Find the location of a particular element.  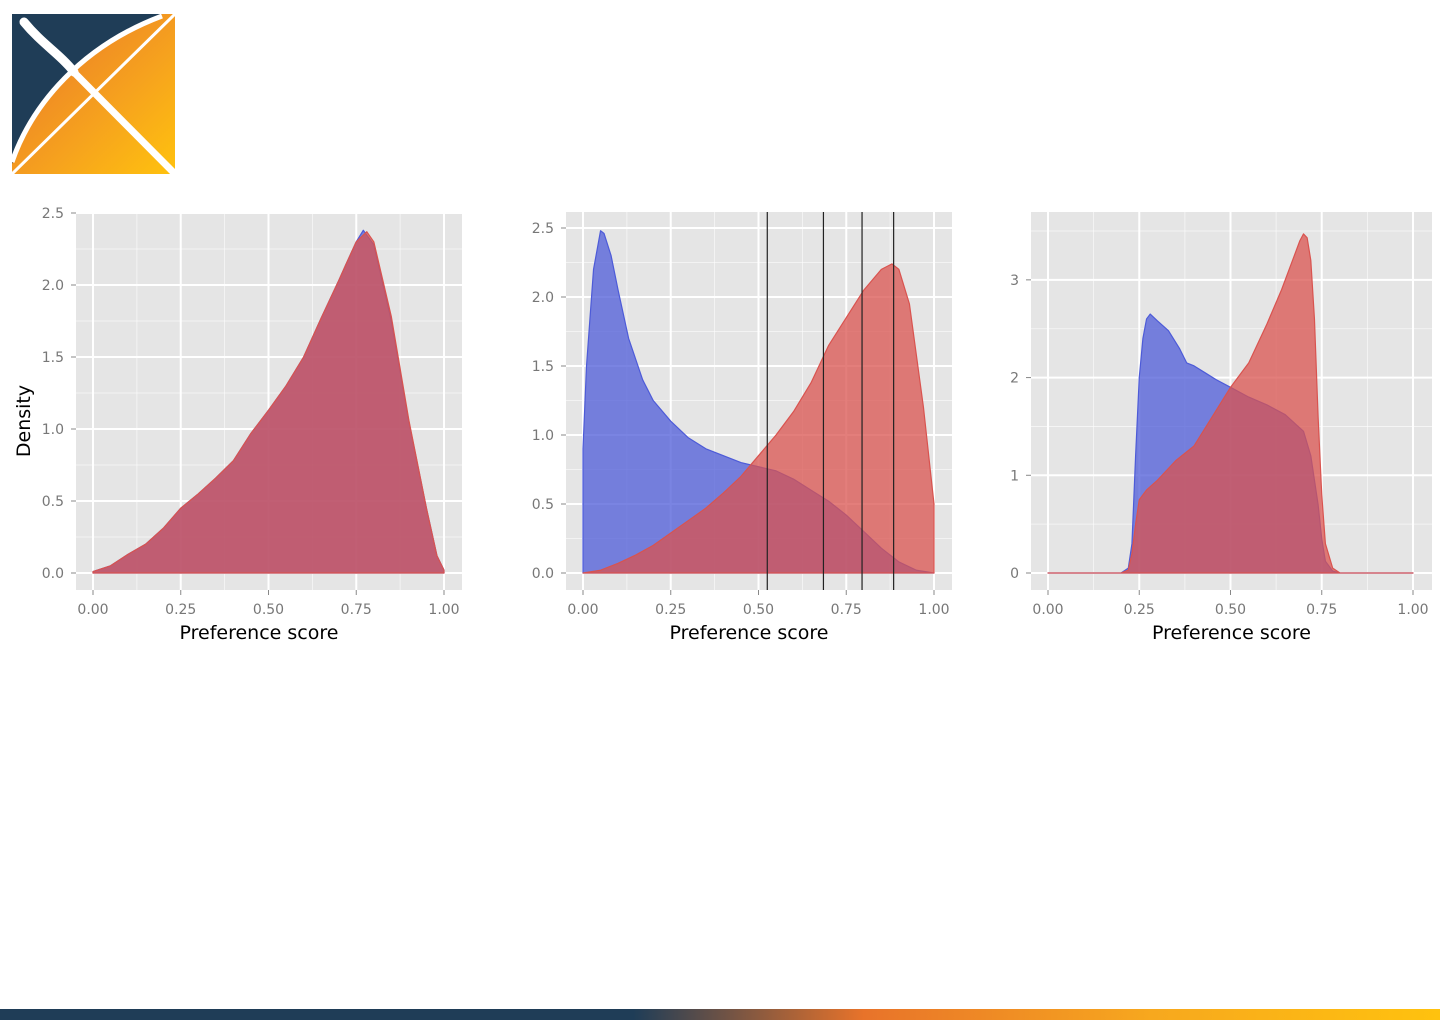

y-tick-label: 0 is located at coordinates (1014, 574).